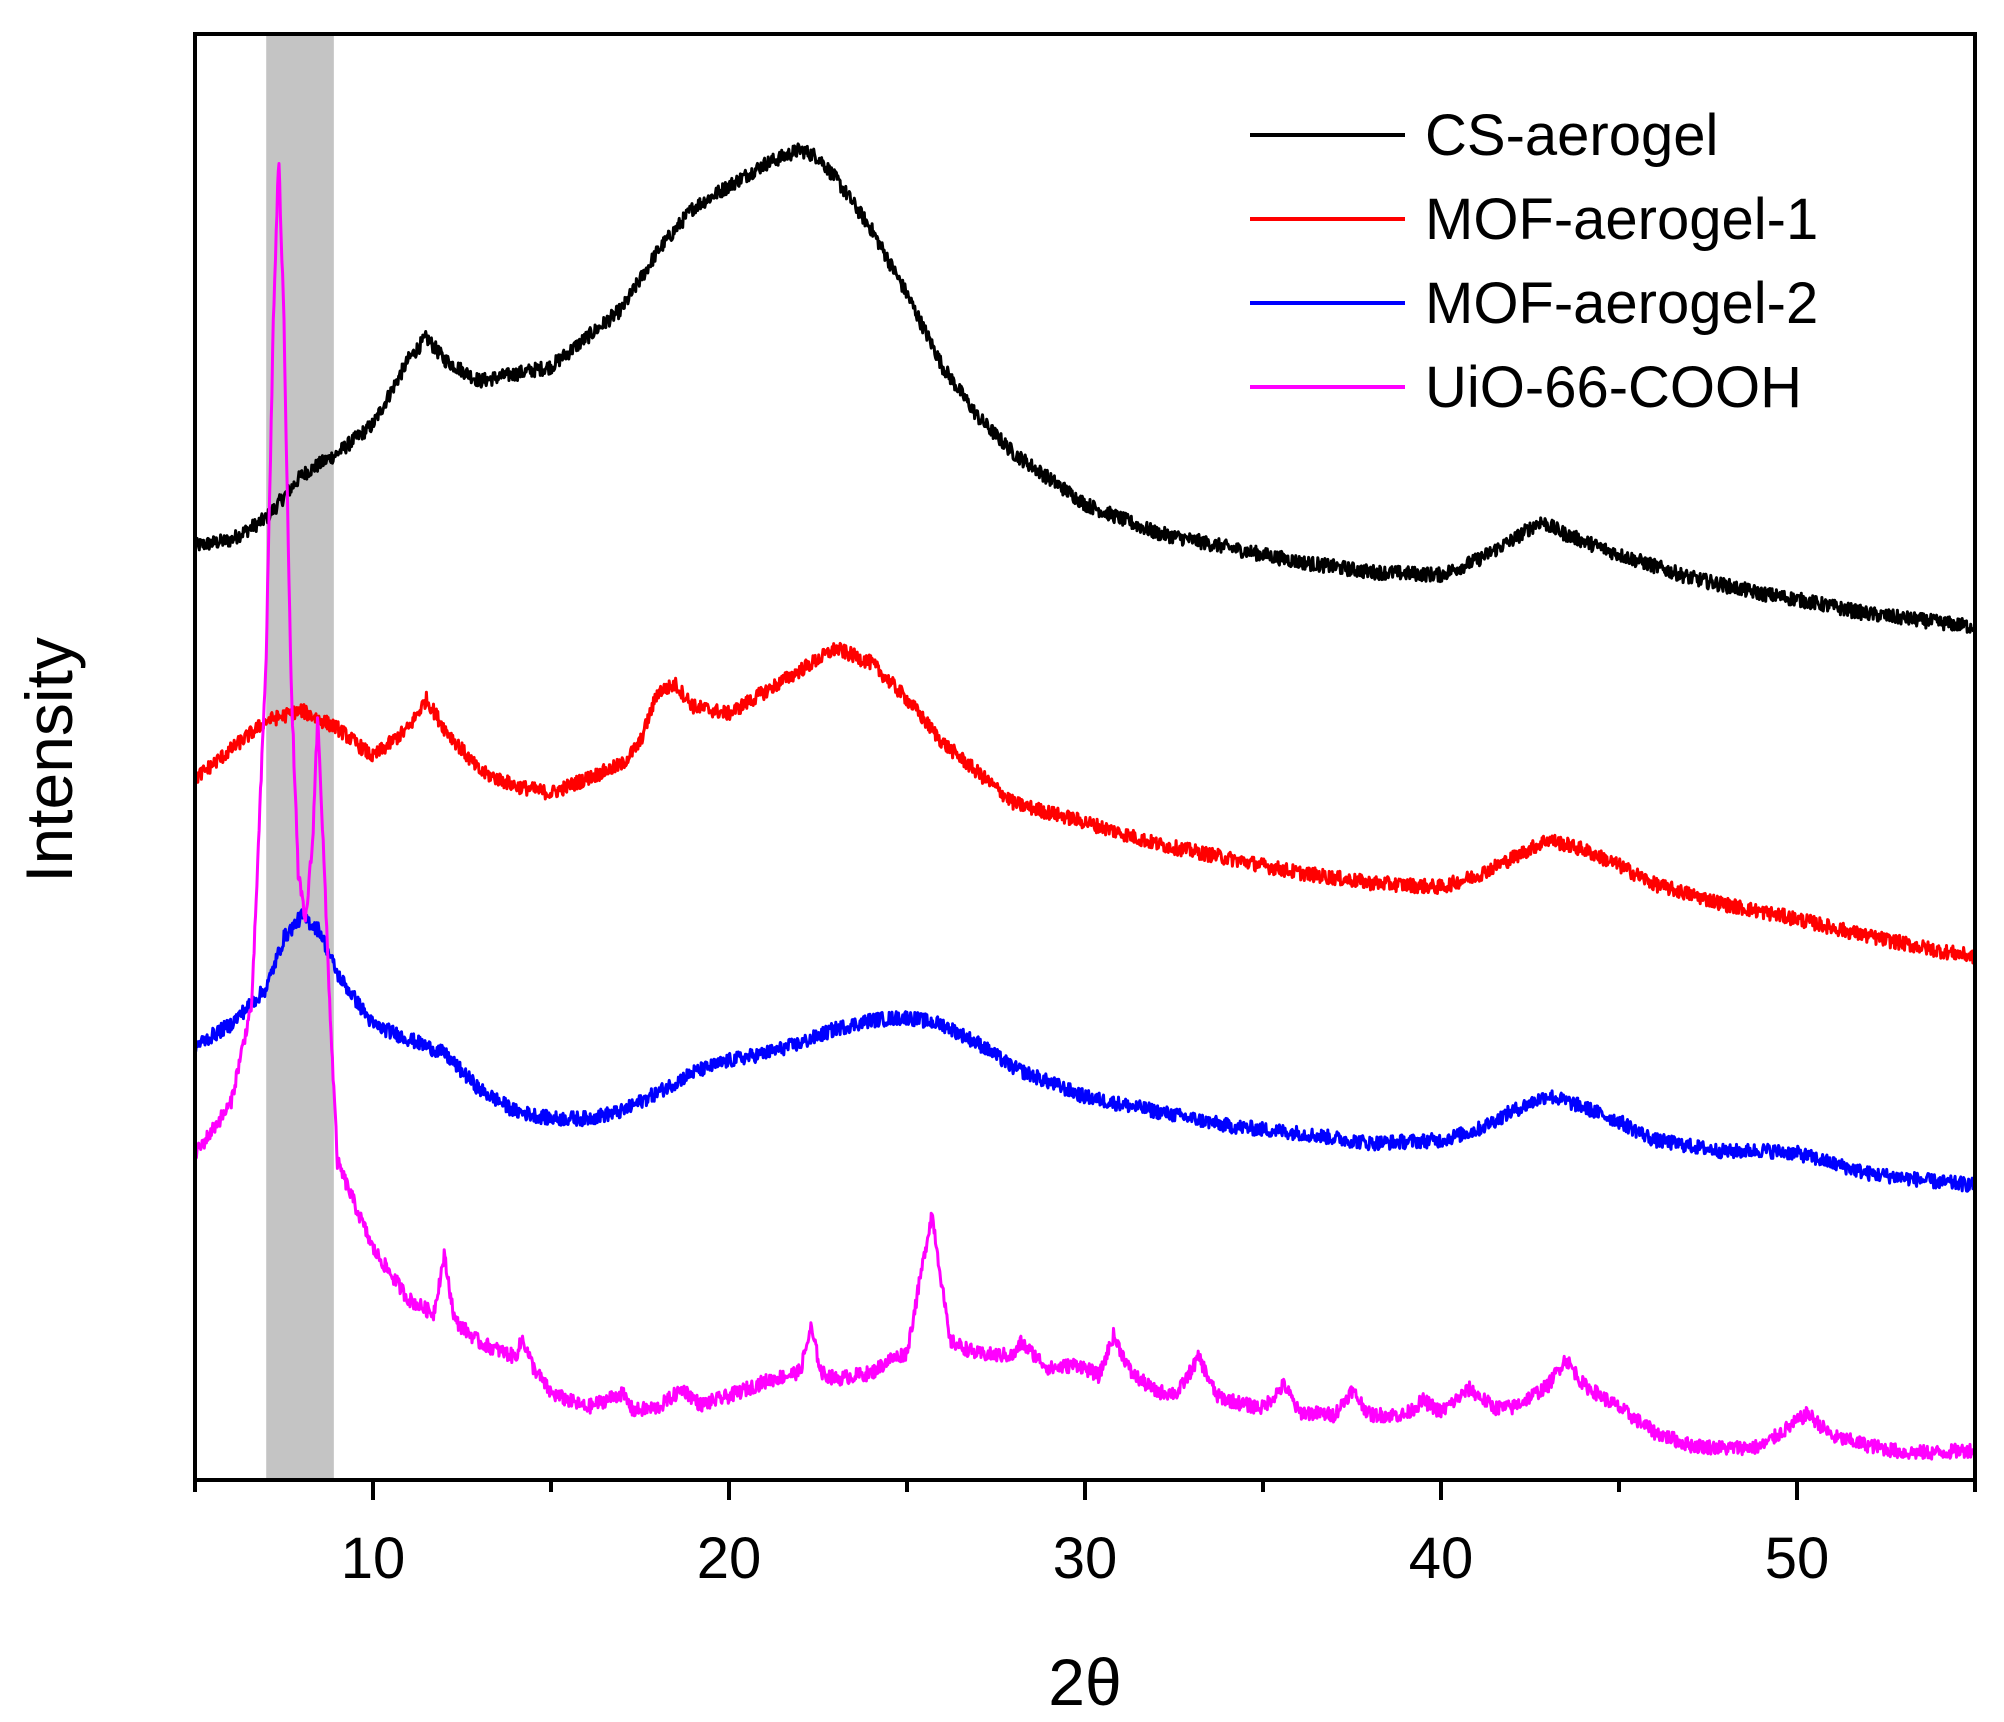 This screenshot has height=1722, width=2004. What do you see at coordinates (1613, 387) in the screenshot?
I see `legend-label: UiO-66-COOH` at bounding box center [1613, 387].